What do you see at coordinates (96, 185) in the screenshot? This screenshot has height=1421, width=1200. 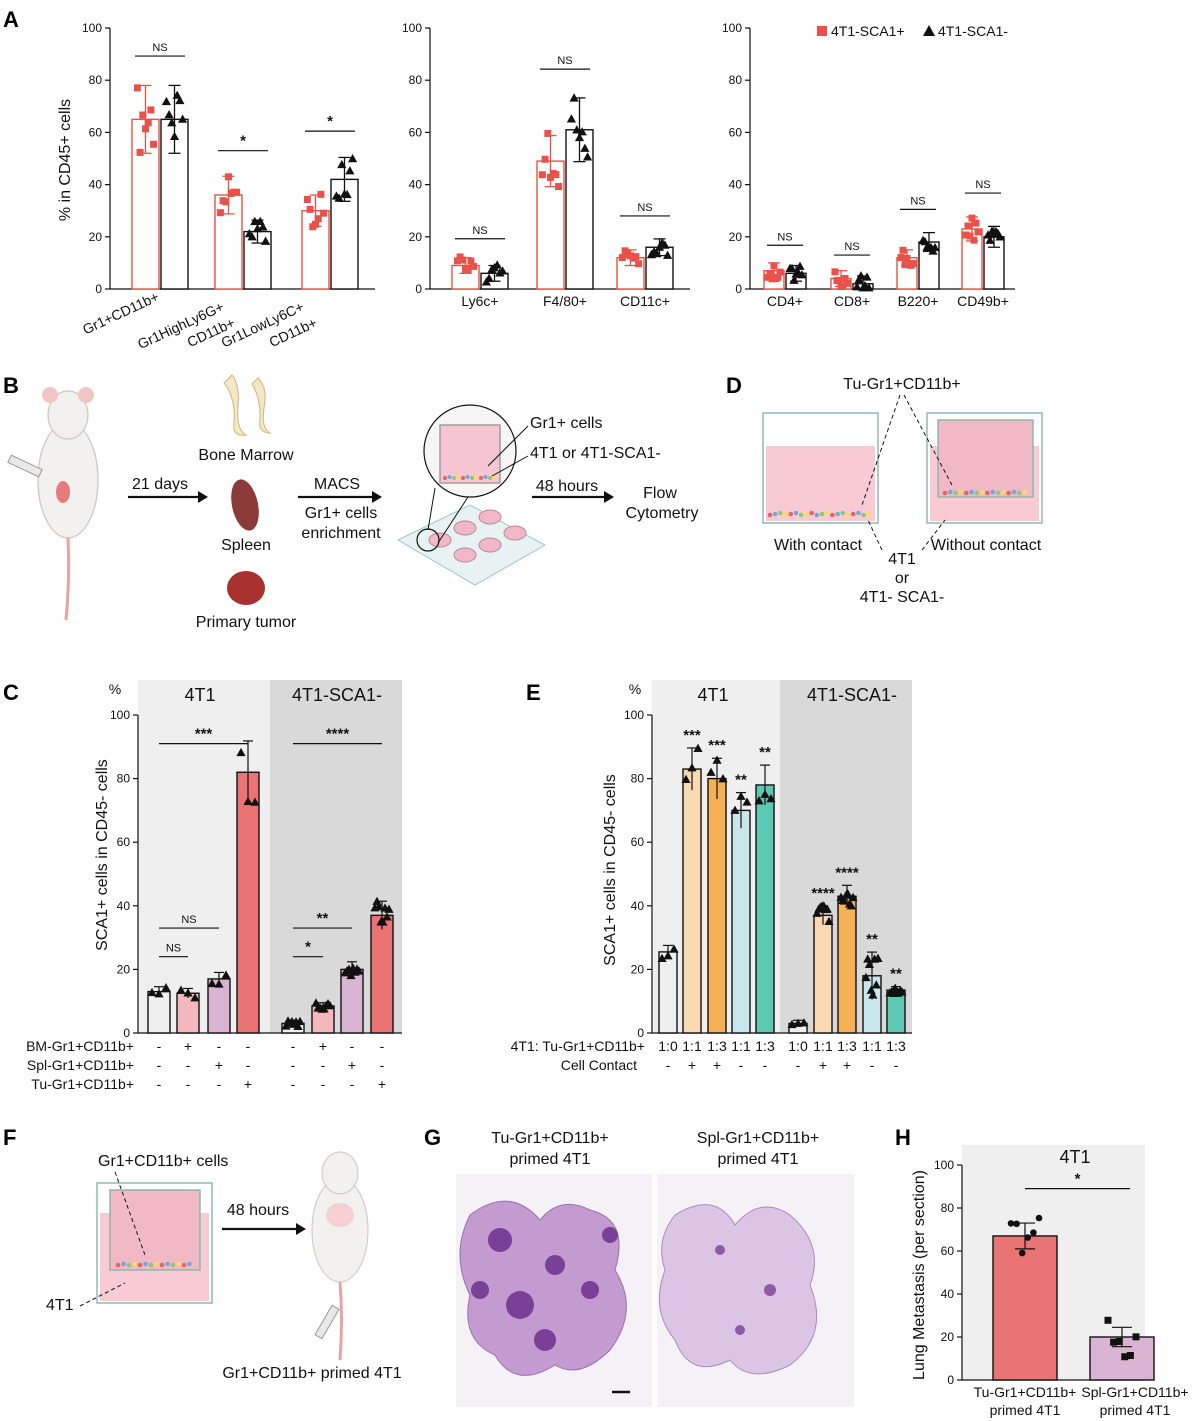 I see `y-tick-label: 40` at bounding box center [96, 185].